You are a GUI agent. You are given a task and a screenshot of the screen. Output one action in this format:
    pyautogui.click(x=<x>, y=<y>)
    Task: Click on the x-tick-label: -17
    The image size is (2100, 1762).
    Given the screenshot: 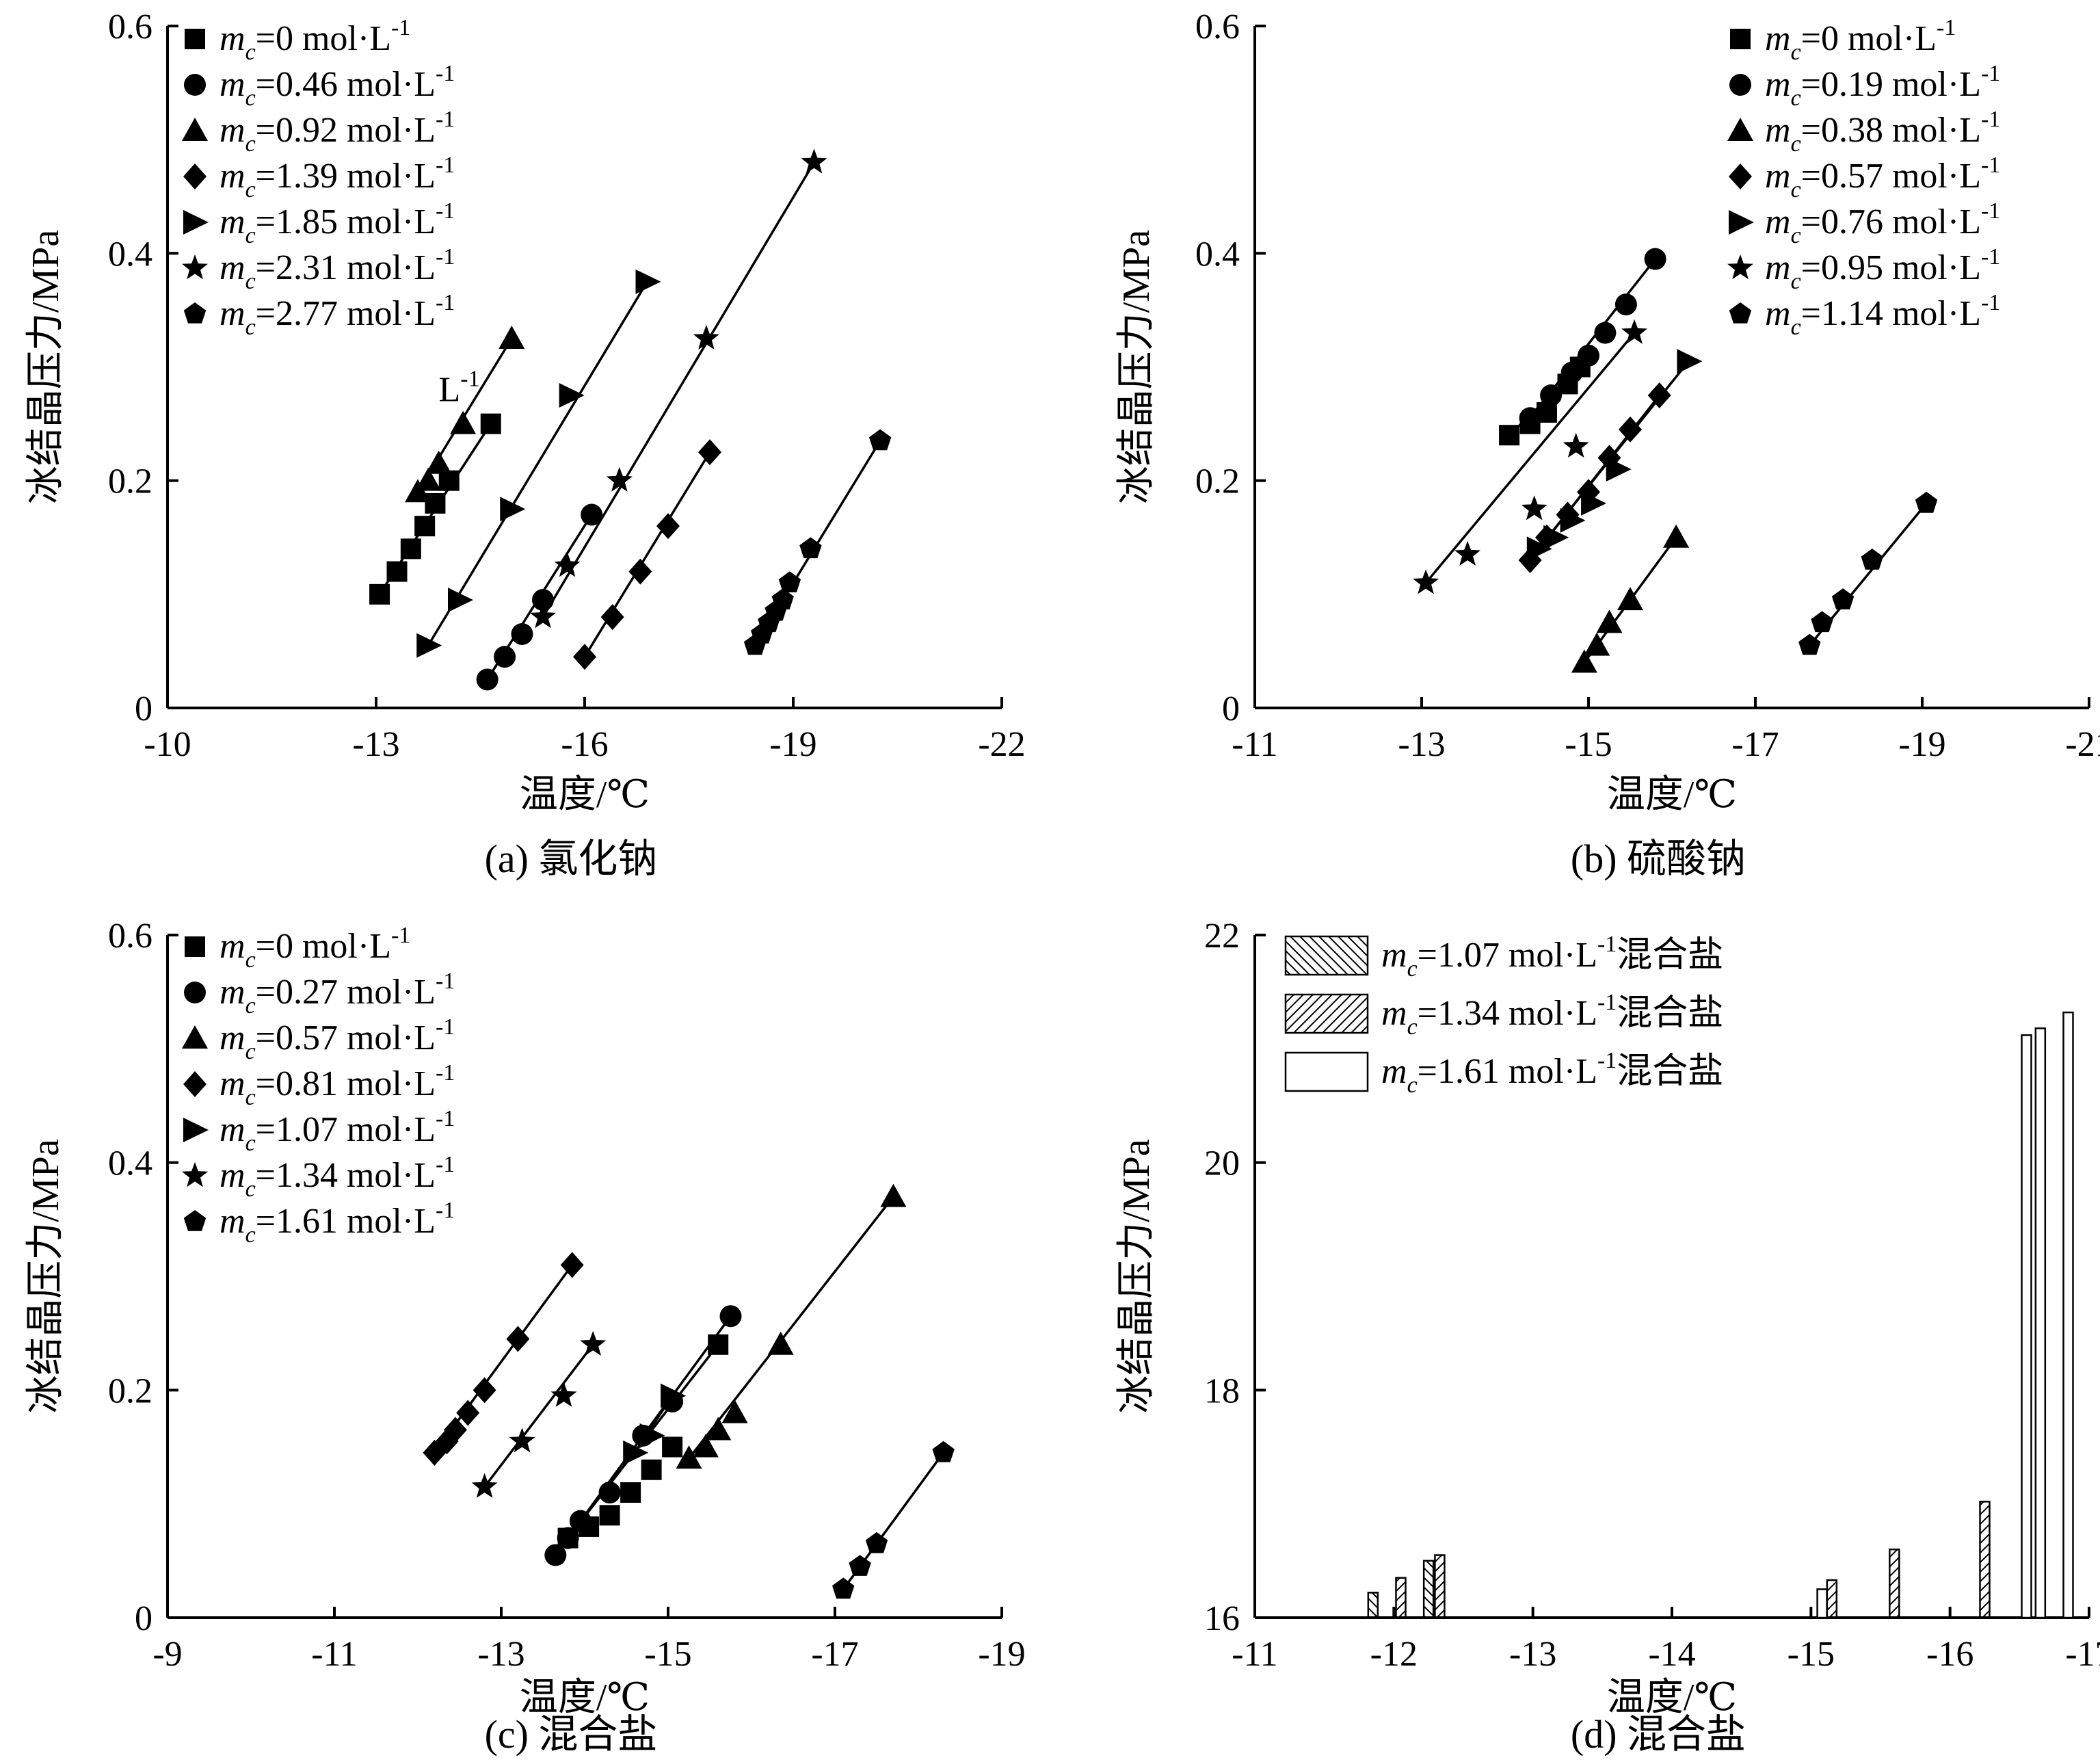 What is the action you would take?
    pyautogui.click(x=2082, y=1654)
    